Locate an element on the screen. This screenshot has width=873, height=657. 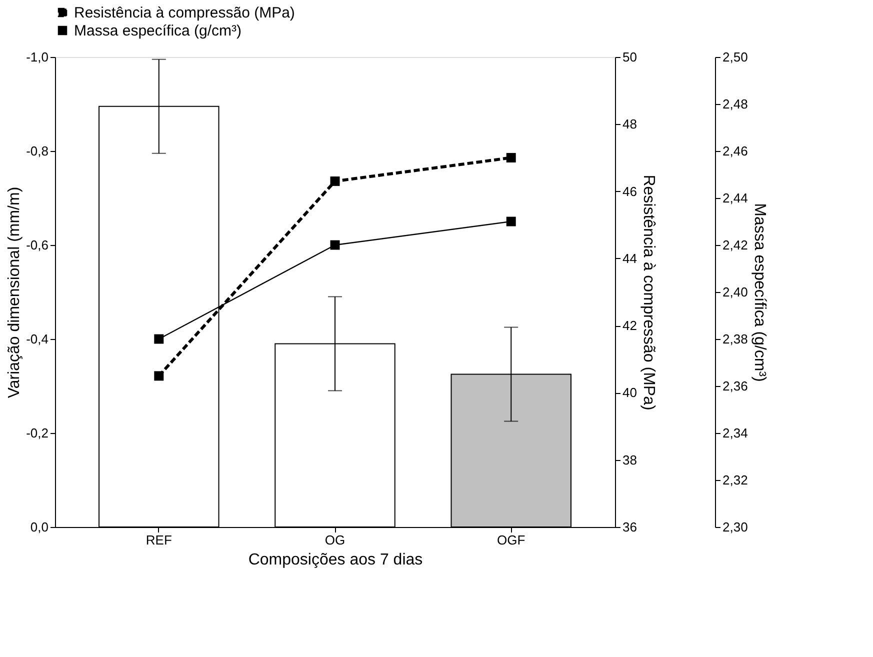
y3-axis-title: Massa específica (g/cm³) is located at coordinates (759, 292).